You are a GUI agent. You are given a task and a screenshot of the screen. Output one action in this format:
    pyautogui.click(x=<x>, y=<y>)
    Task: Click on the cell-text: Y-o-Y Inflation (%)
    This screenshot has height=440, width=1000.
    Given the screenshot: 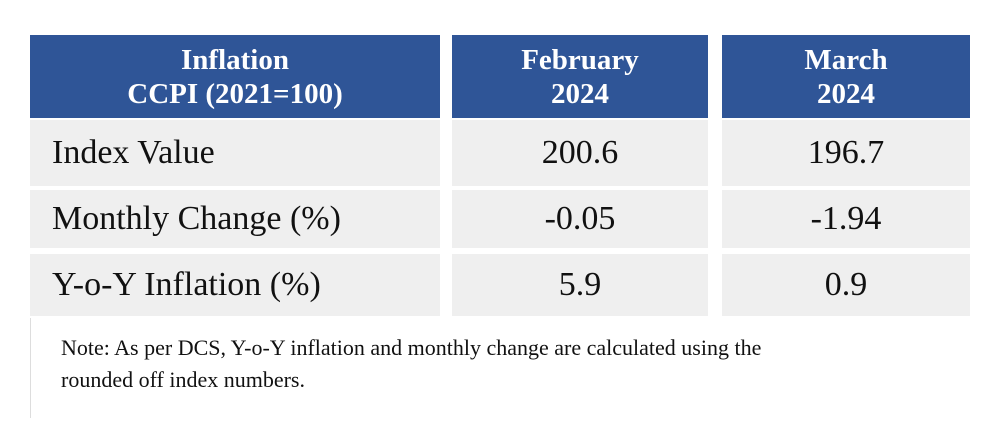 What is the action you would take?
    pyautogui.click(x=186, y=284)
    